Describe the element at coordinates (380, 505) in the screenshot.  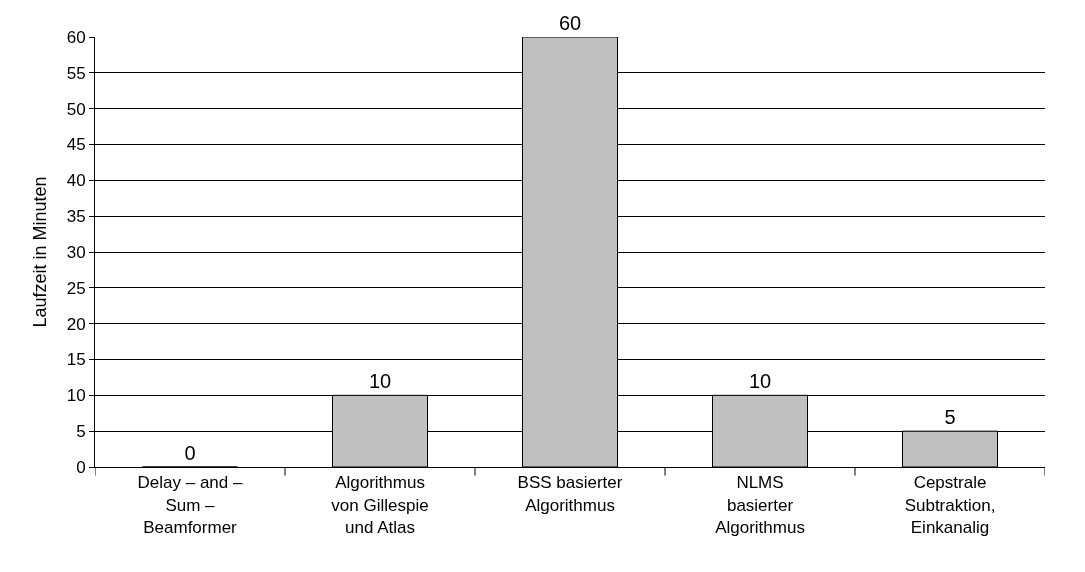
I see `x-tick-label: Algorithmus von Gillespie und Atlas` at that location.